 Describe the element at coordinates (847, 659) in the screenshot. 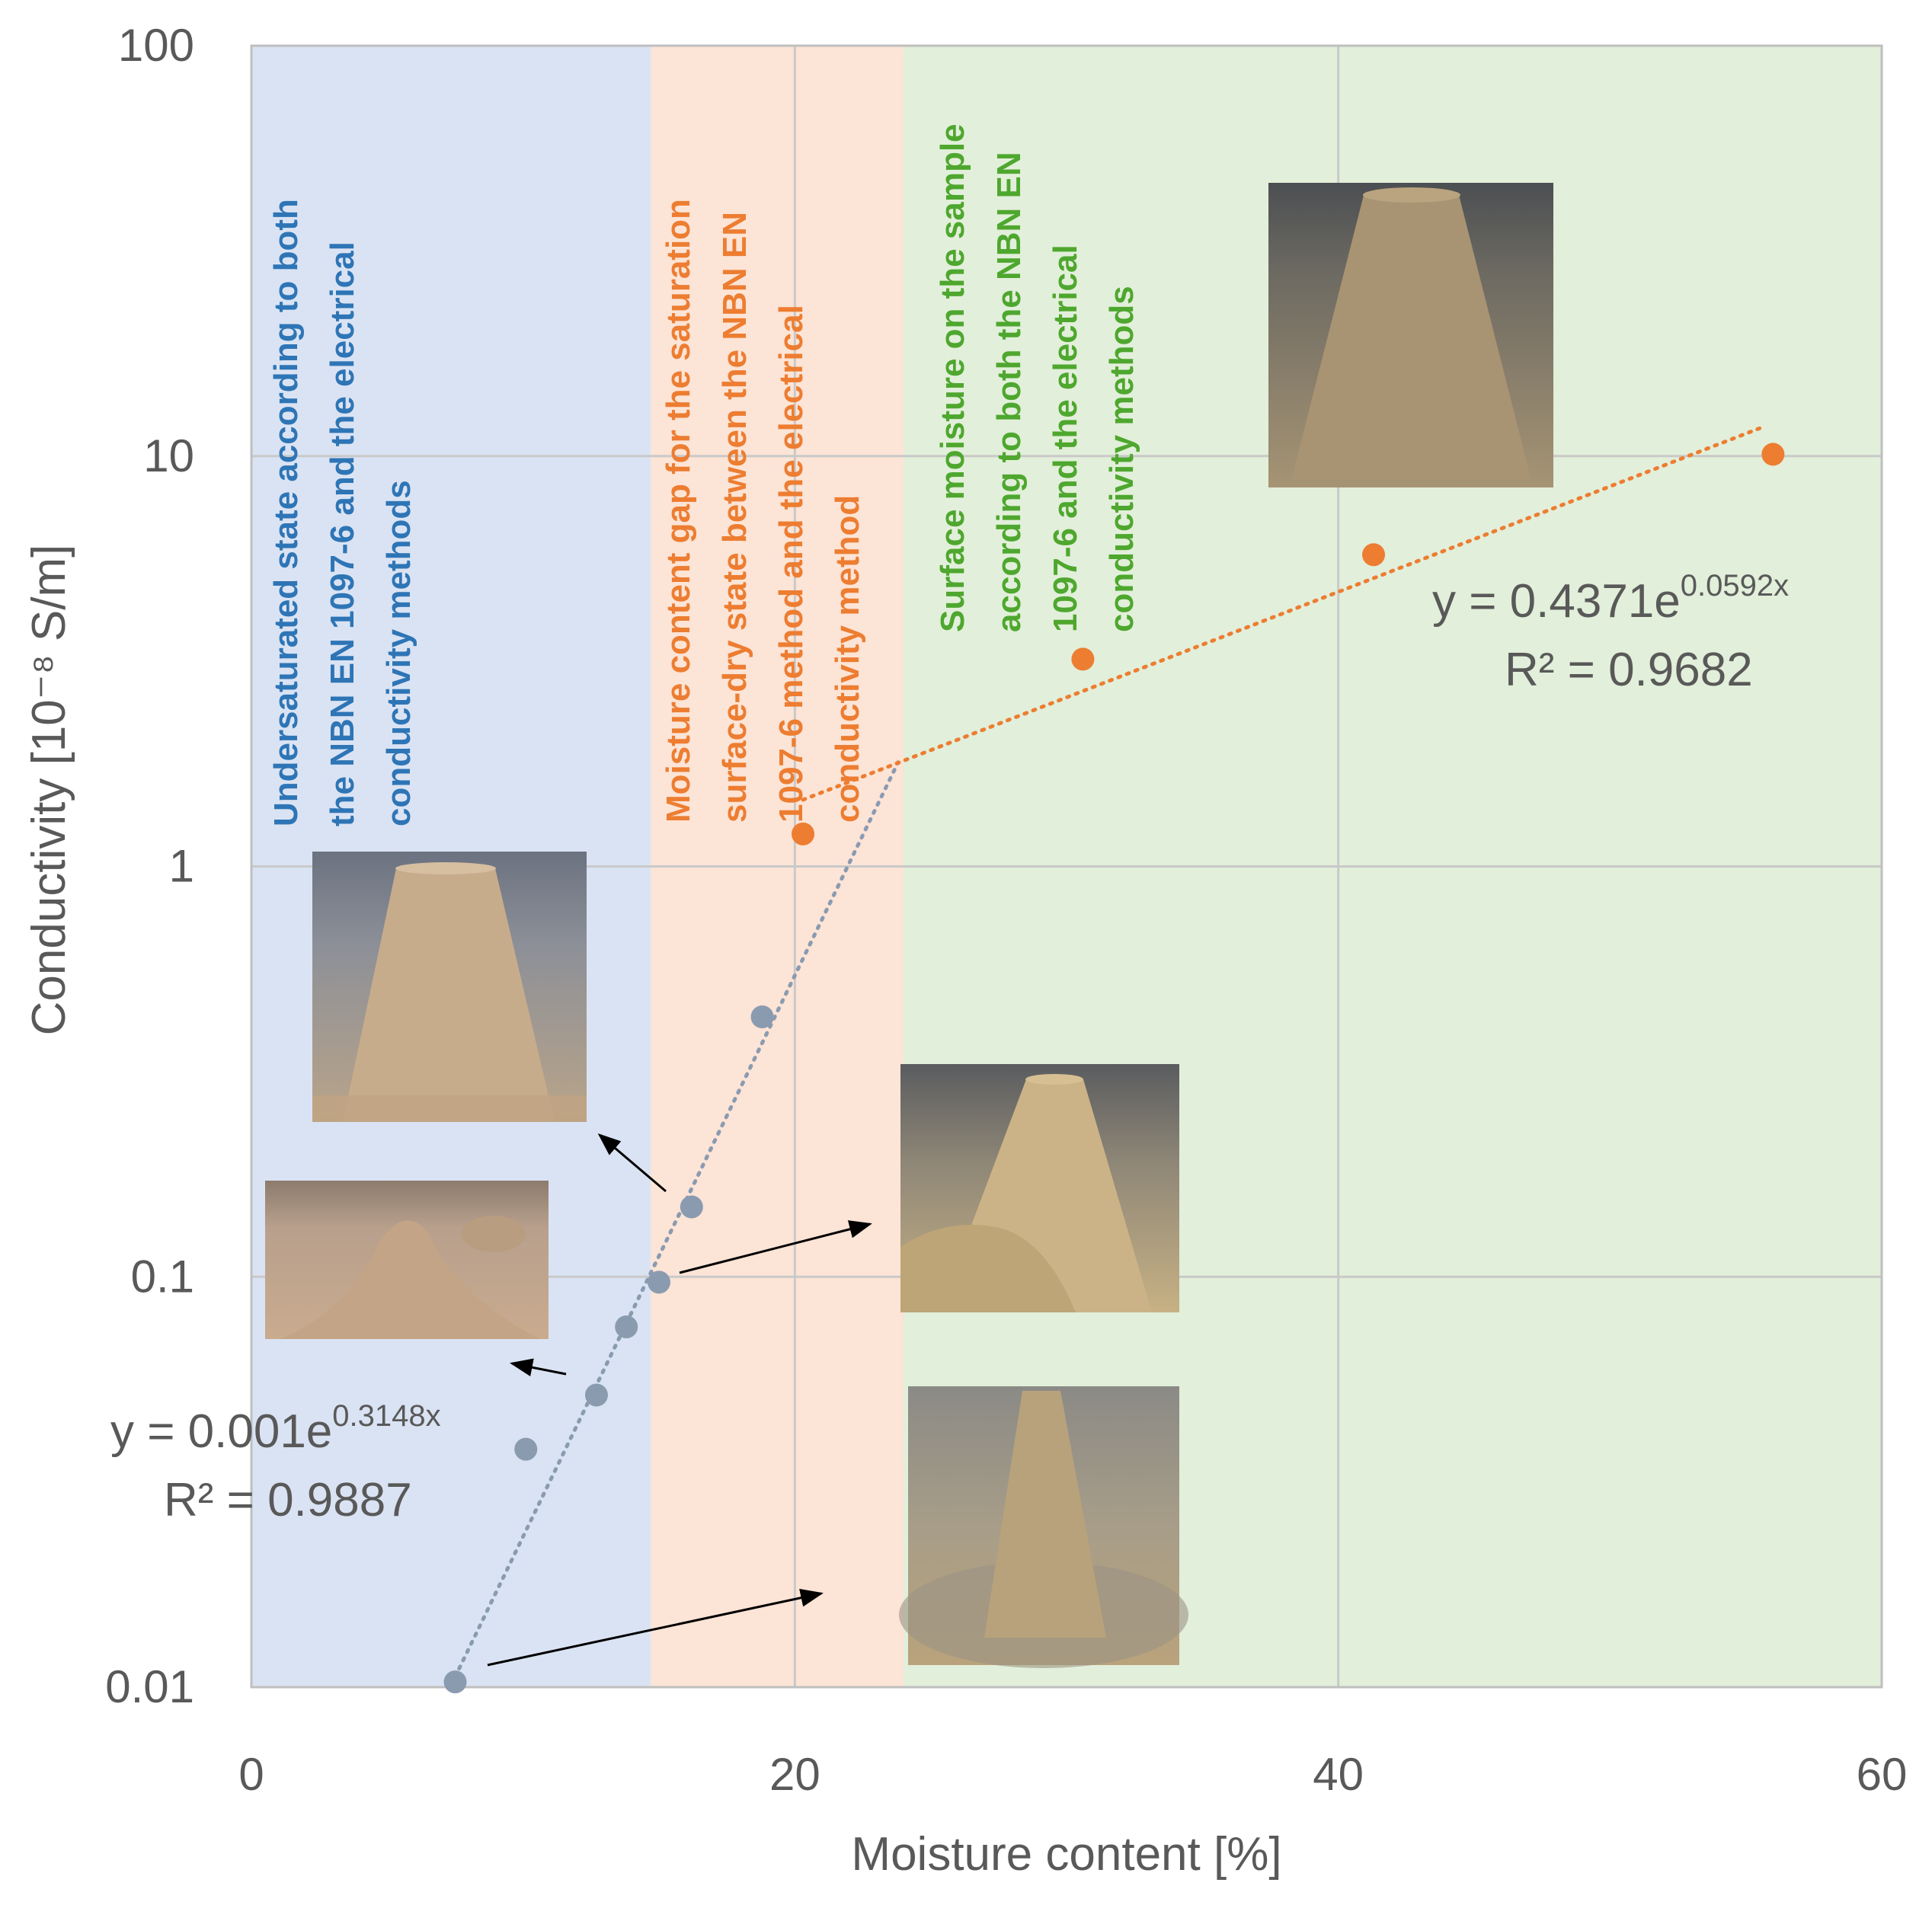

I see `region-1-text-line-3: conductivity method` at that location.